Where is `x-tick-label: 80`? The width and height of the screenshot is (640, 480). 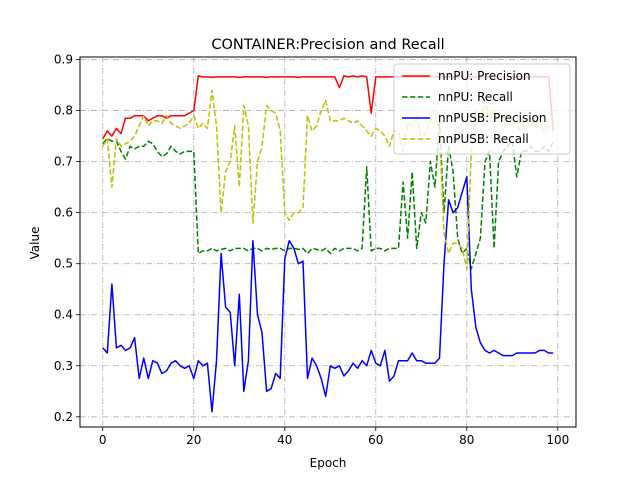 x-tick-label: 80 is located at coordinates (466, 440).